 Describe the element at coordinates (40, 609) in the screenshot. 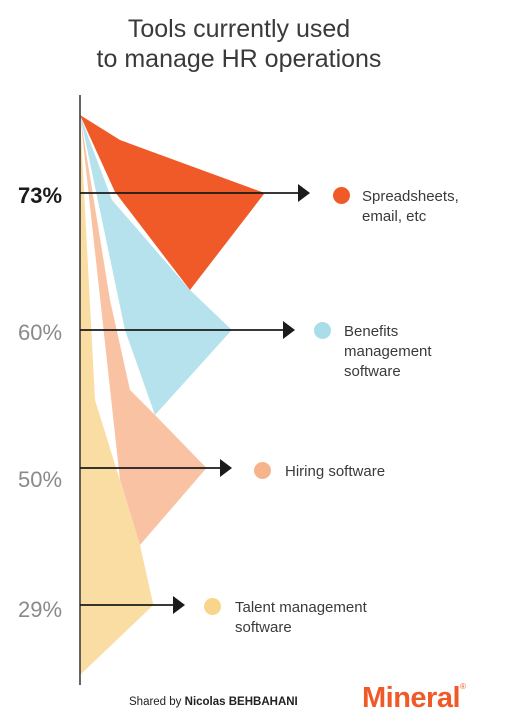

I see `value-label-talent: 29%` at that location.